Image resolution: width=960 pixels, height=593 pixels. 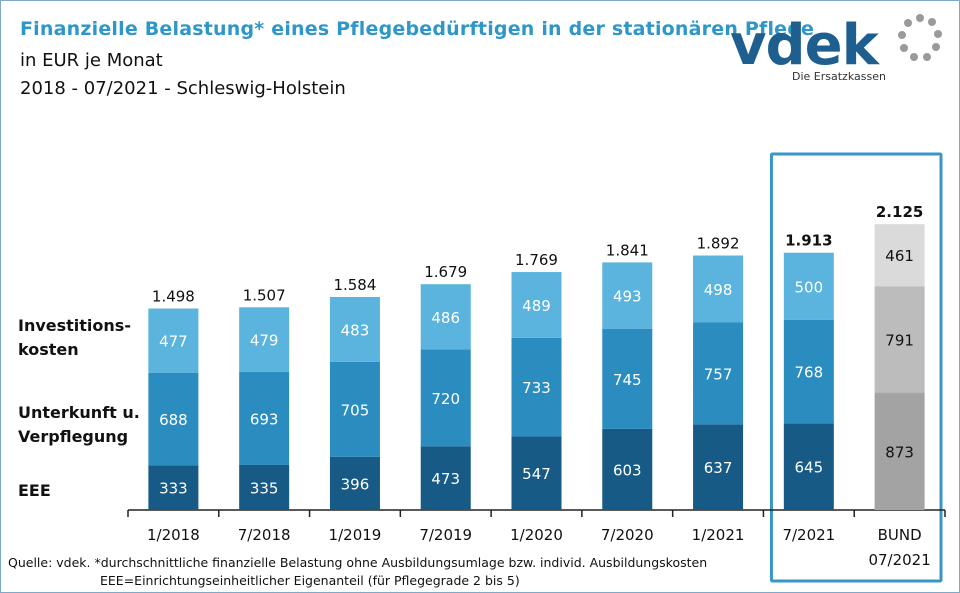 I want to click on data-label-unterkunft: 791, so click(x=899, y=340).